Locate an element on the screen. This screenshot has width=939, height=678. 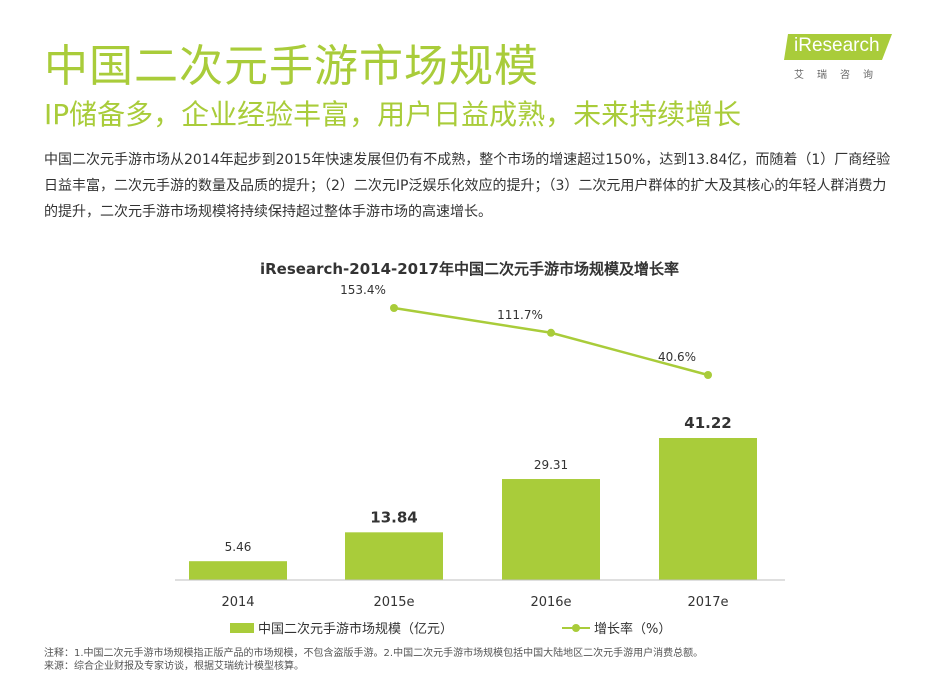
chart-title: iResearch-2014-2017年中国二次元手游市场规模及增长率 is located at coordinates (469, 269).